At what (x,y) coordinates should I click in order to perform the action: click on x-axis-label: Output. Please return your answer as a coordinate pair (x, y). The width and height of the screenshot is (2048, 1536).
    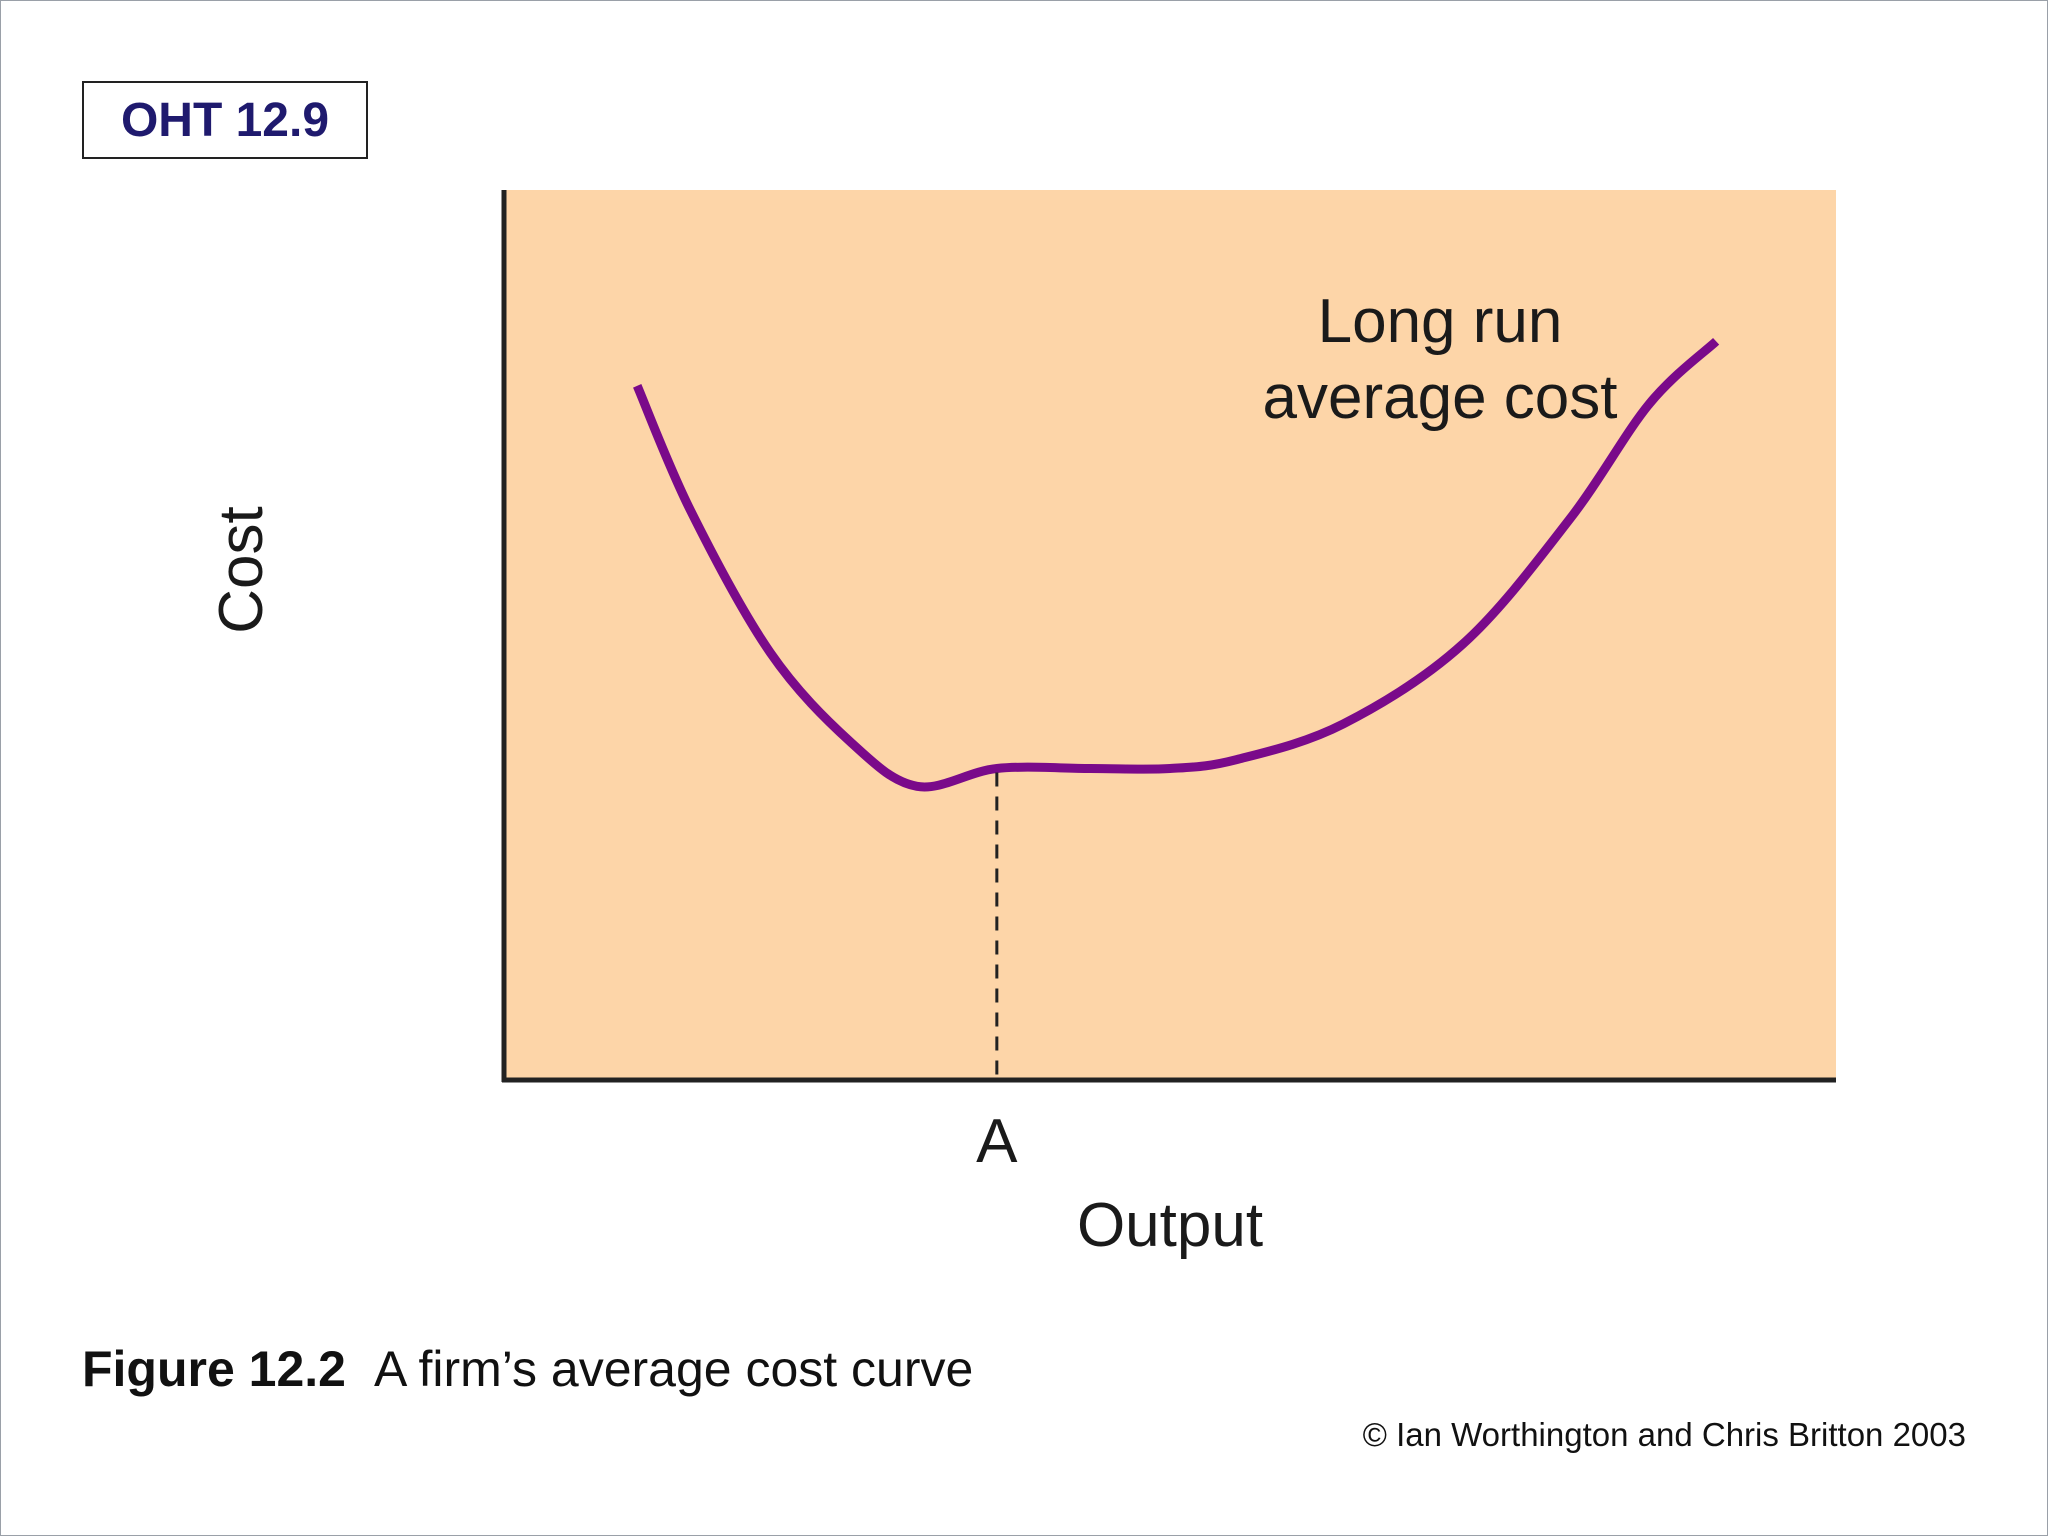
    Looking at the image, I should click on (1170, 1225).